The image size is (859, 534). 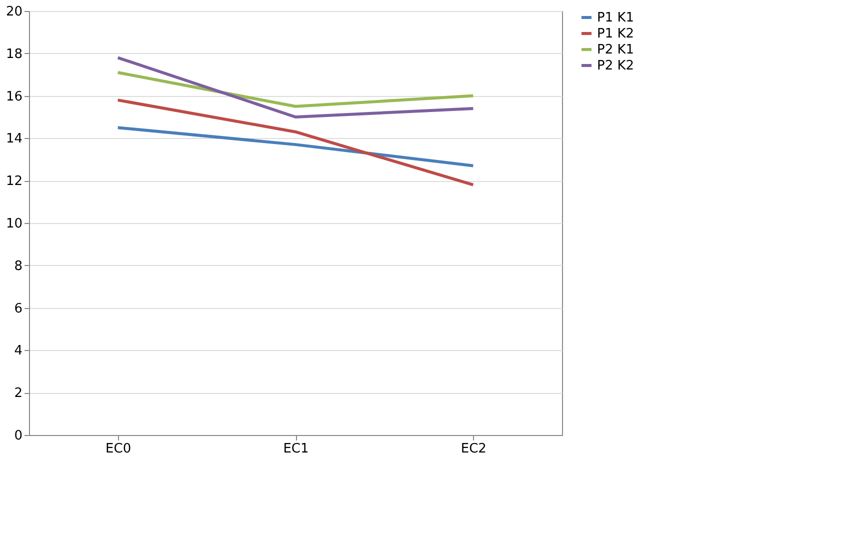 What do you see at coordinates (18, 308) in the screenshot?
I see `y-tick-label: 6` at bounding box center [18, 308].